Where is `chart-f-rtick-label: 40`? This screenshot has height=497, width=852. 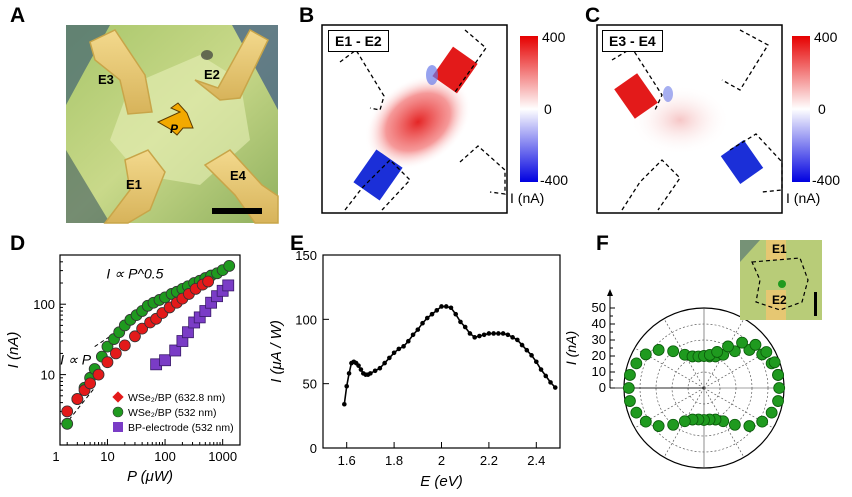 chart-f-rtick-label: 40 is located at coordinates (599, 323).